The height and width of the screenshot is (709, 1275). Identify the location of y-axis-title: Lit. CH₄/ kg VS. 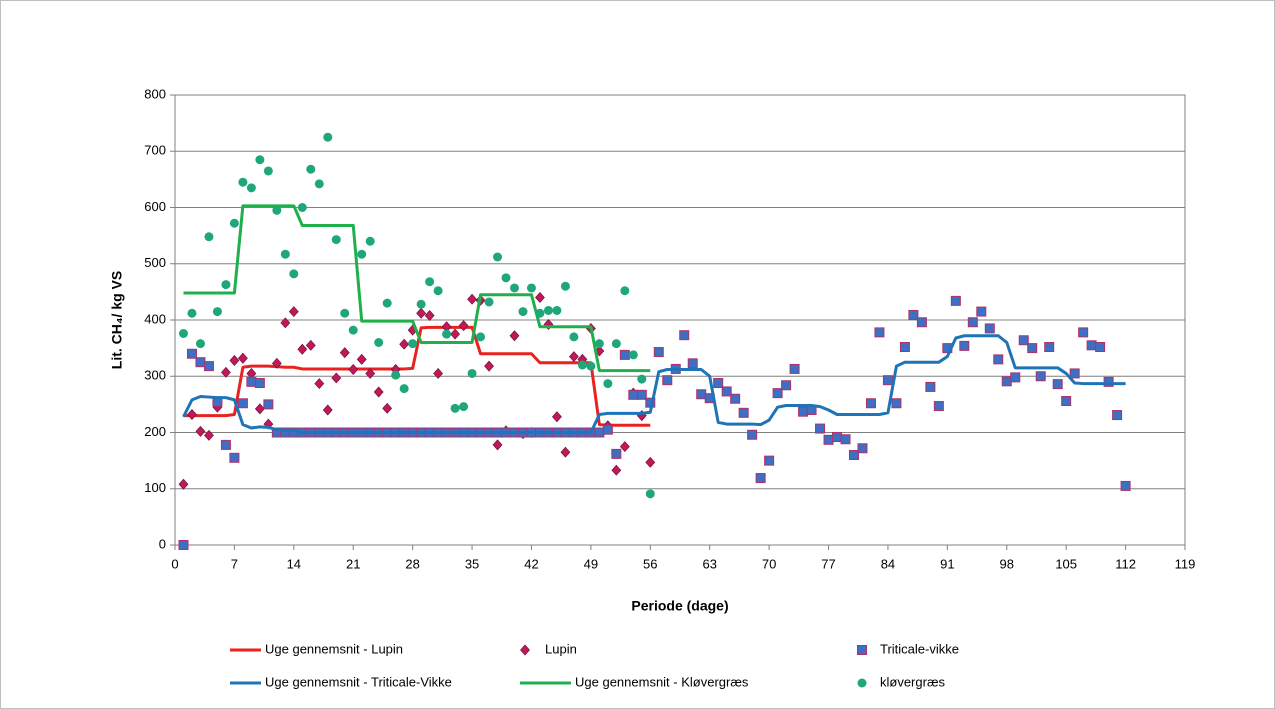
(117, 320).